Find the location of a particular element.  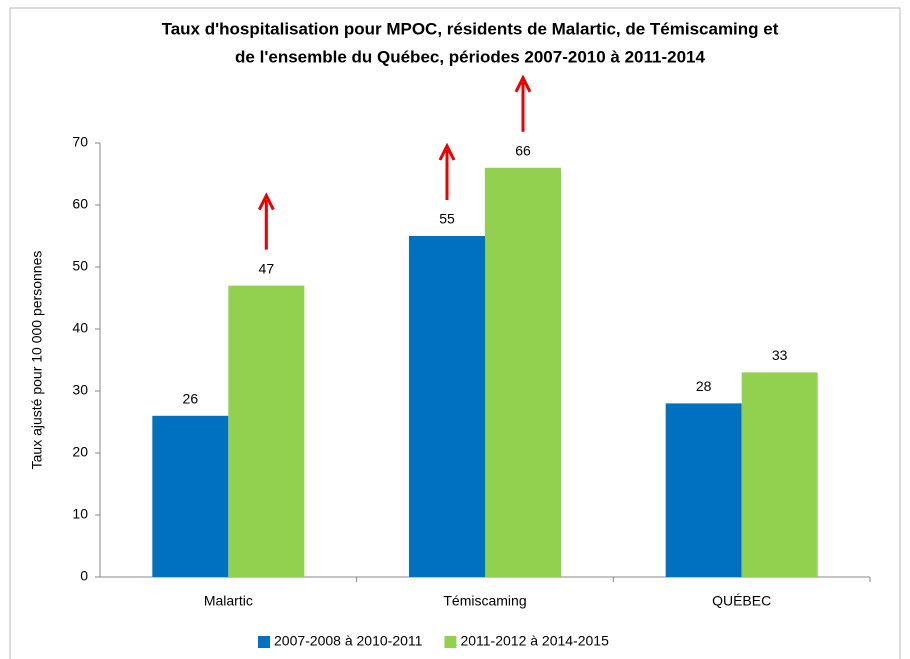

x-tick-label: Malartic is located at coordinates (228, 601).